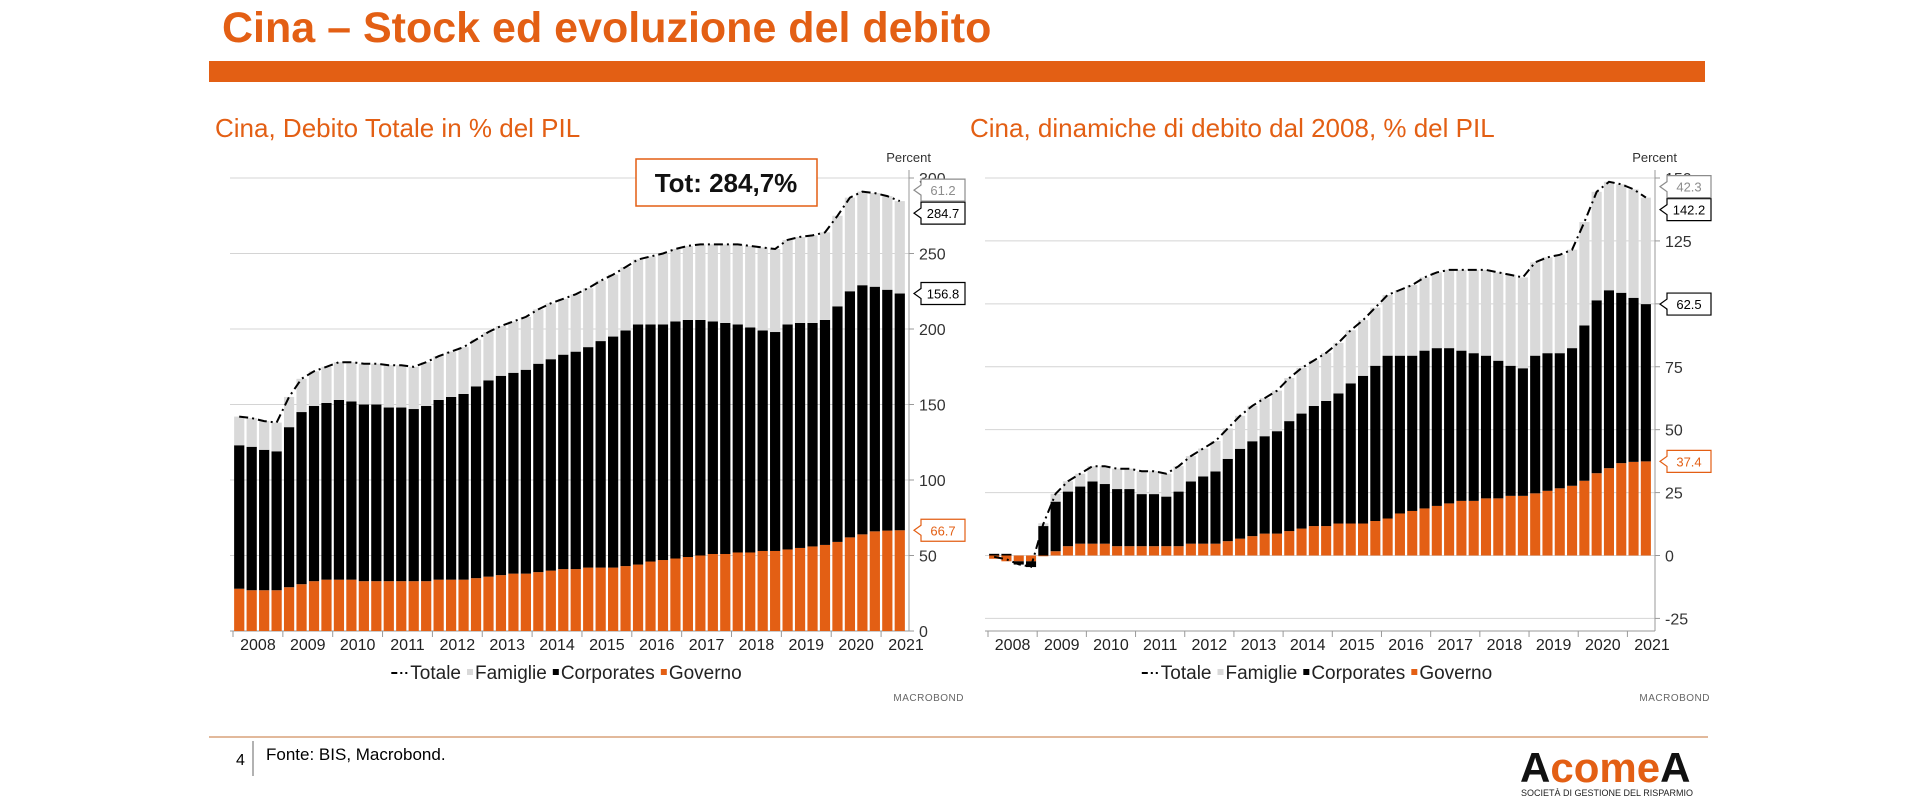 This screenshot has width=1920, height=800. Describe the element at coordinates (1652, 645) in the screenshot. I see `x-tick-label: 2021` at that location.